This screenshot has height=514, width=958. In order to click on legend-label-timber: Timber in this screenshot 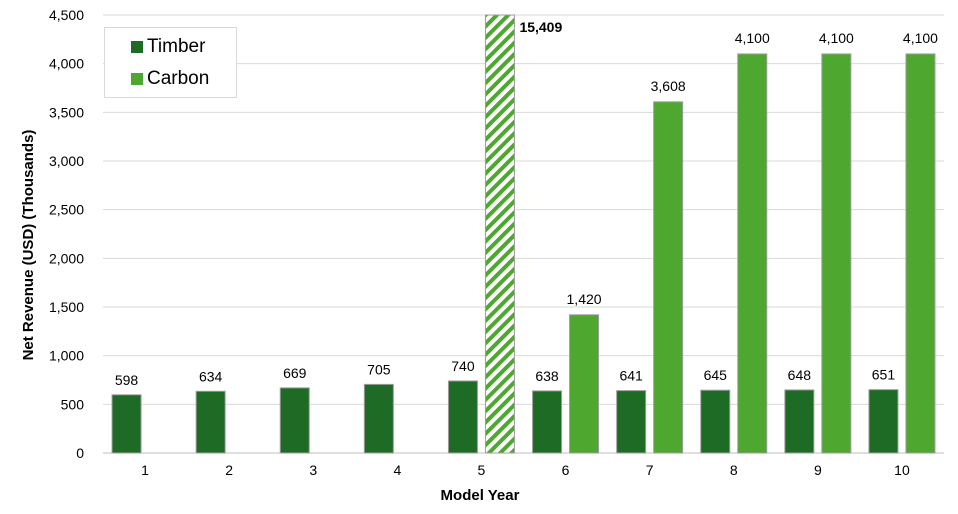, I will do `click(176, 46)`.